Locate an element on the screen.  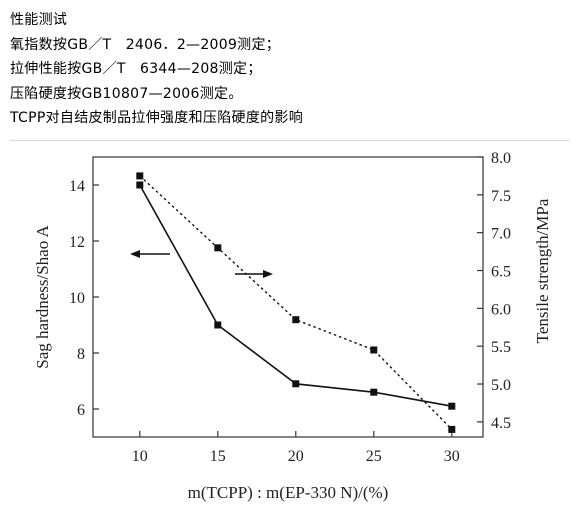
x-tick-label: 10 is located at coordinates (140, 456).